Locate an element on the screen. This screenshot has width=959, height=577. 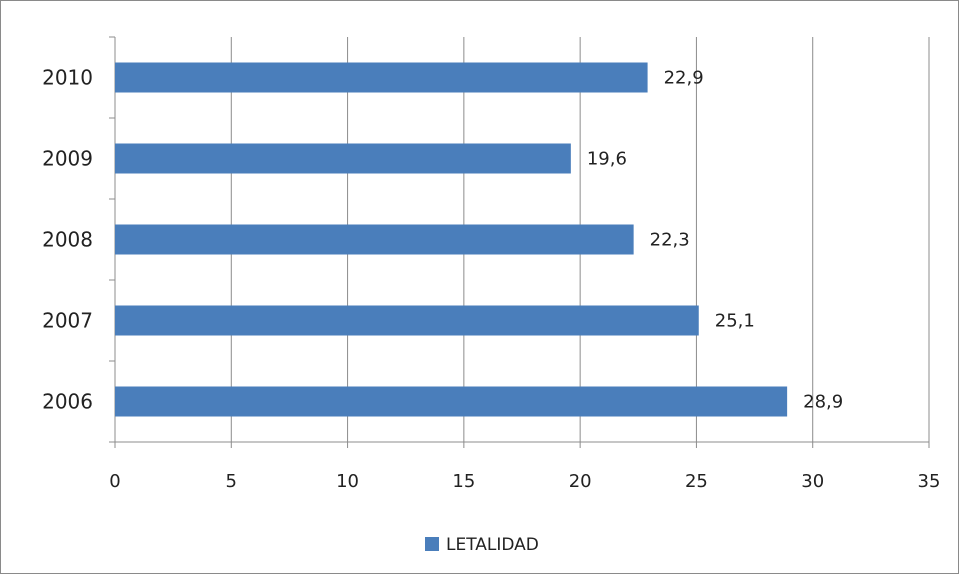
legend-swatch is located at coordinates (432, 544).